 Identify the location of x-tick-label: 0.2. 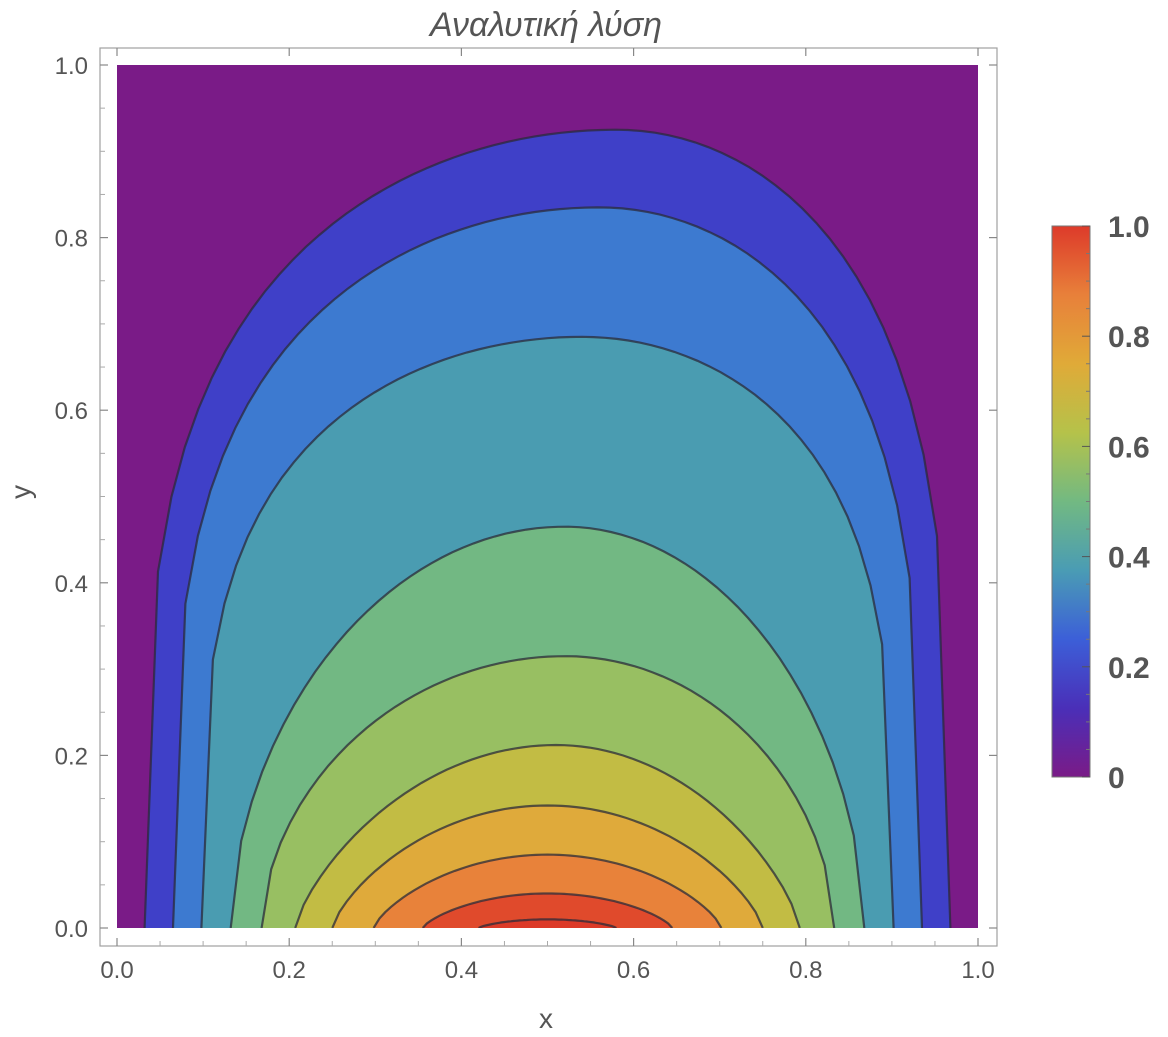
(289, 970).